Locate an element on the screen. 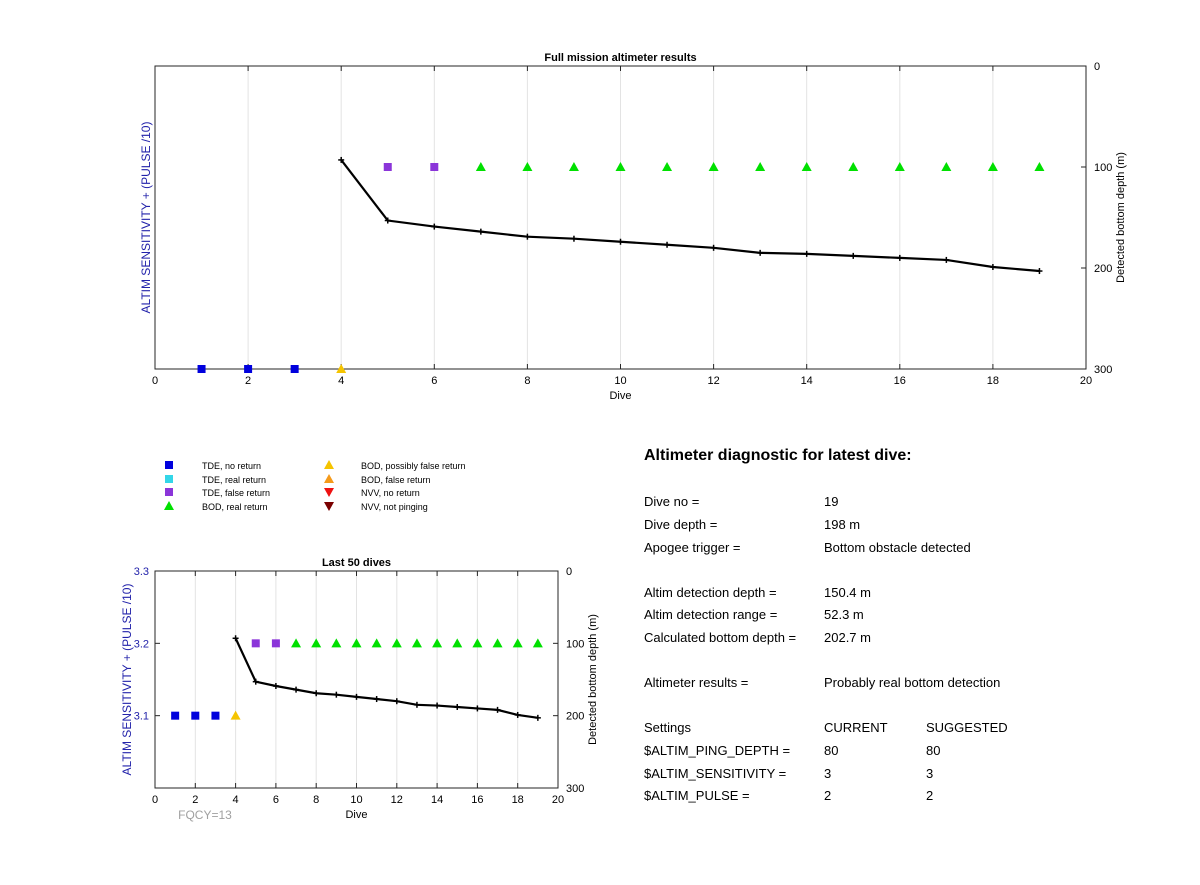  diag-value: 202.7 m is located at coordinates (847, 637).